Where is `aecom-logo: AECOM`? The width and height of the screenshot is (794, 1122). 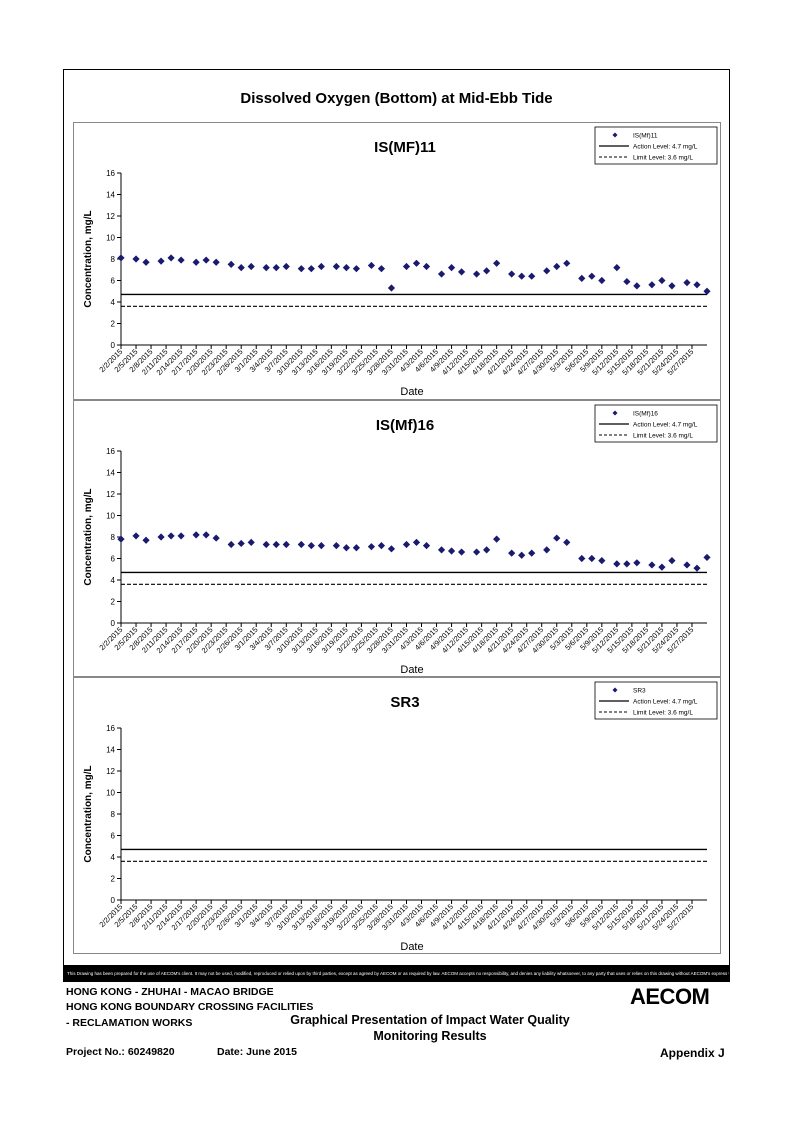
aecom-logo: AECOM is located at coordinates (670, 996).